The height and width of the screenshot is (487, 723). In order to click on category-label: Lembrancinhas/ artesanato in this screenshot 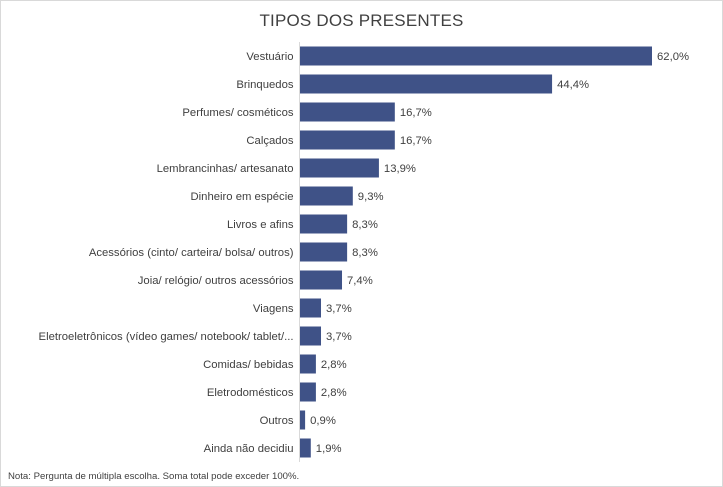, I will do `click(225, 169)`.